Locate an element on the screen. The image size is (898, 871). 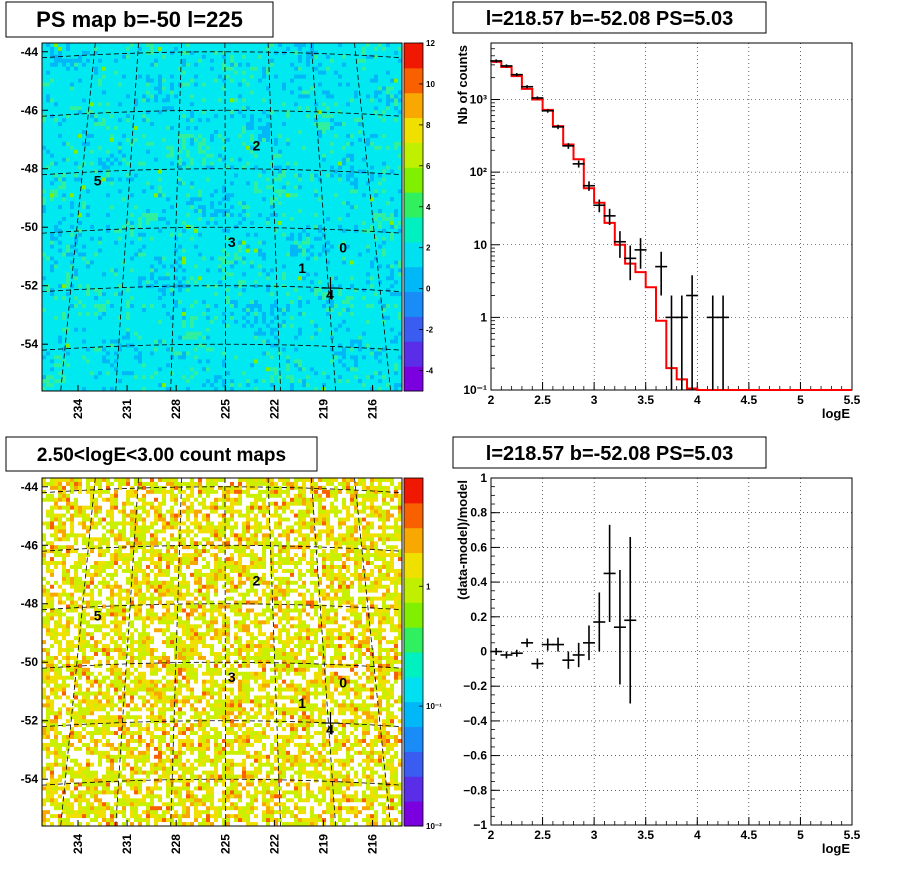
y-tick-label-5: -54 is located at coordinates (30, 779).